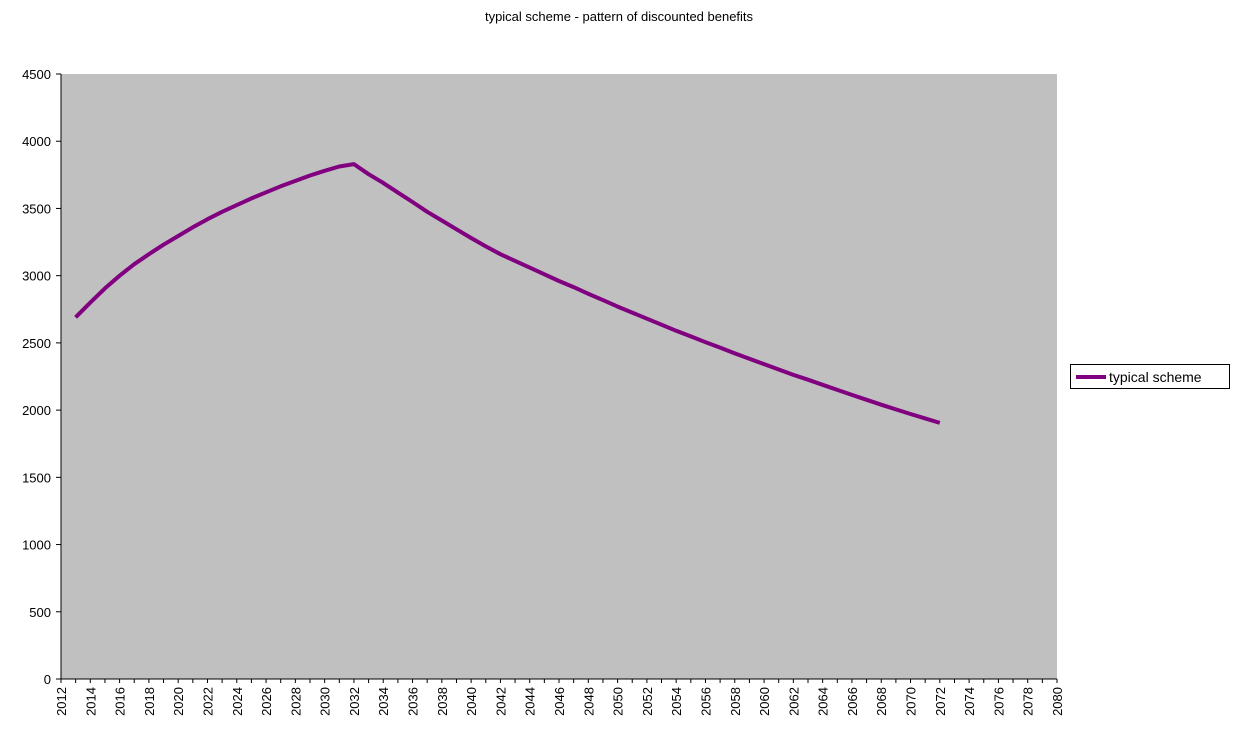 This screenshot has width=1238, height=734. Describe the element at coordinates (36, 141) in the screenshot. I see `y-tick-label: 4000` at that location.